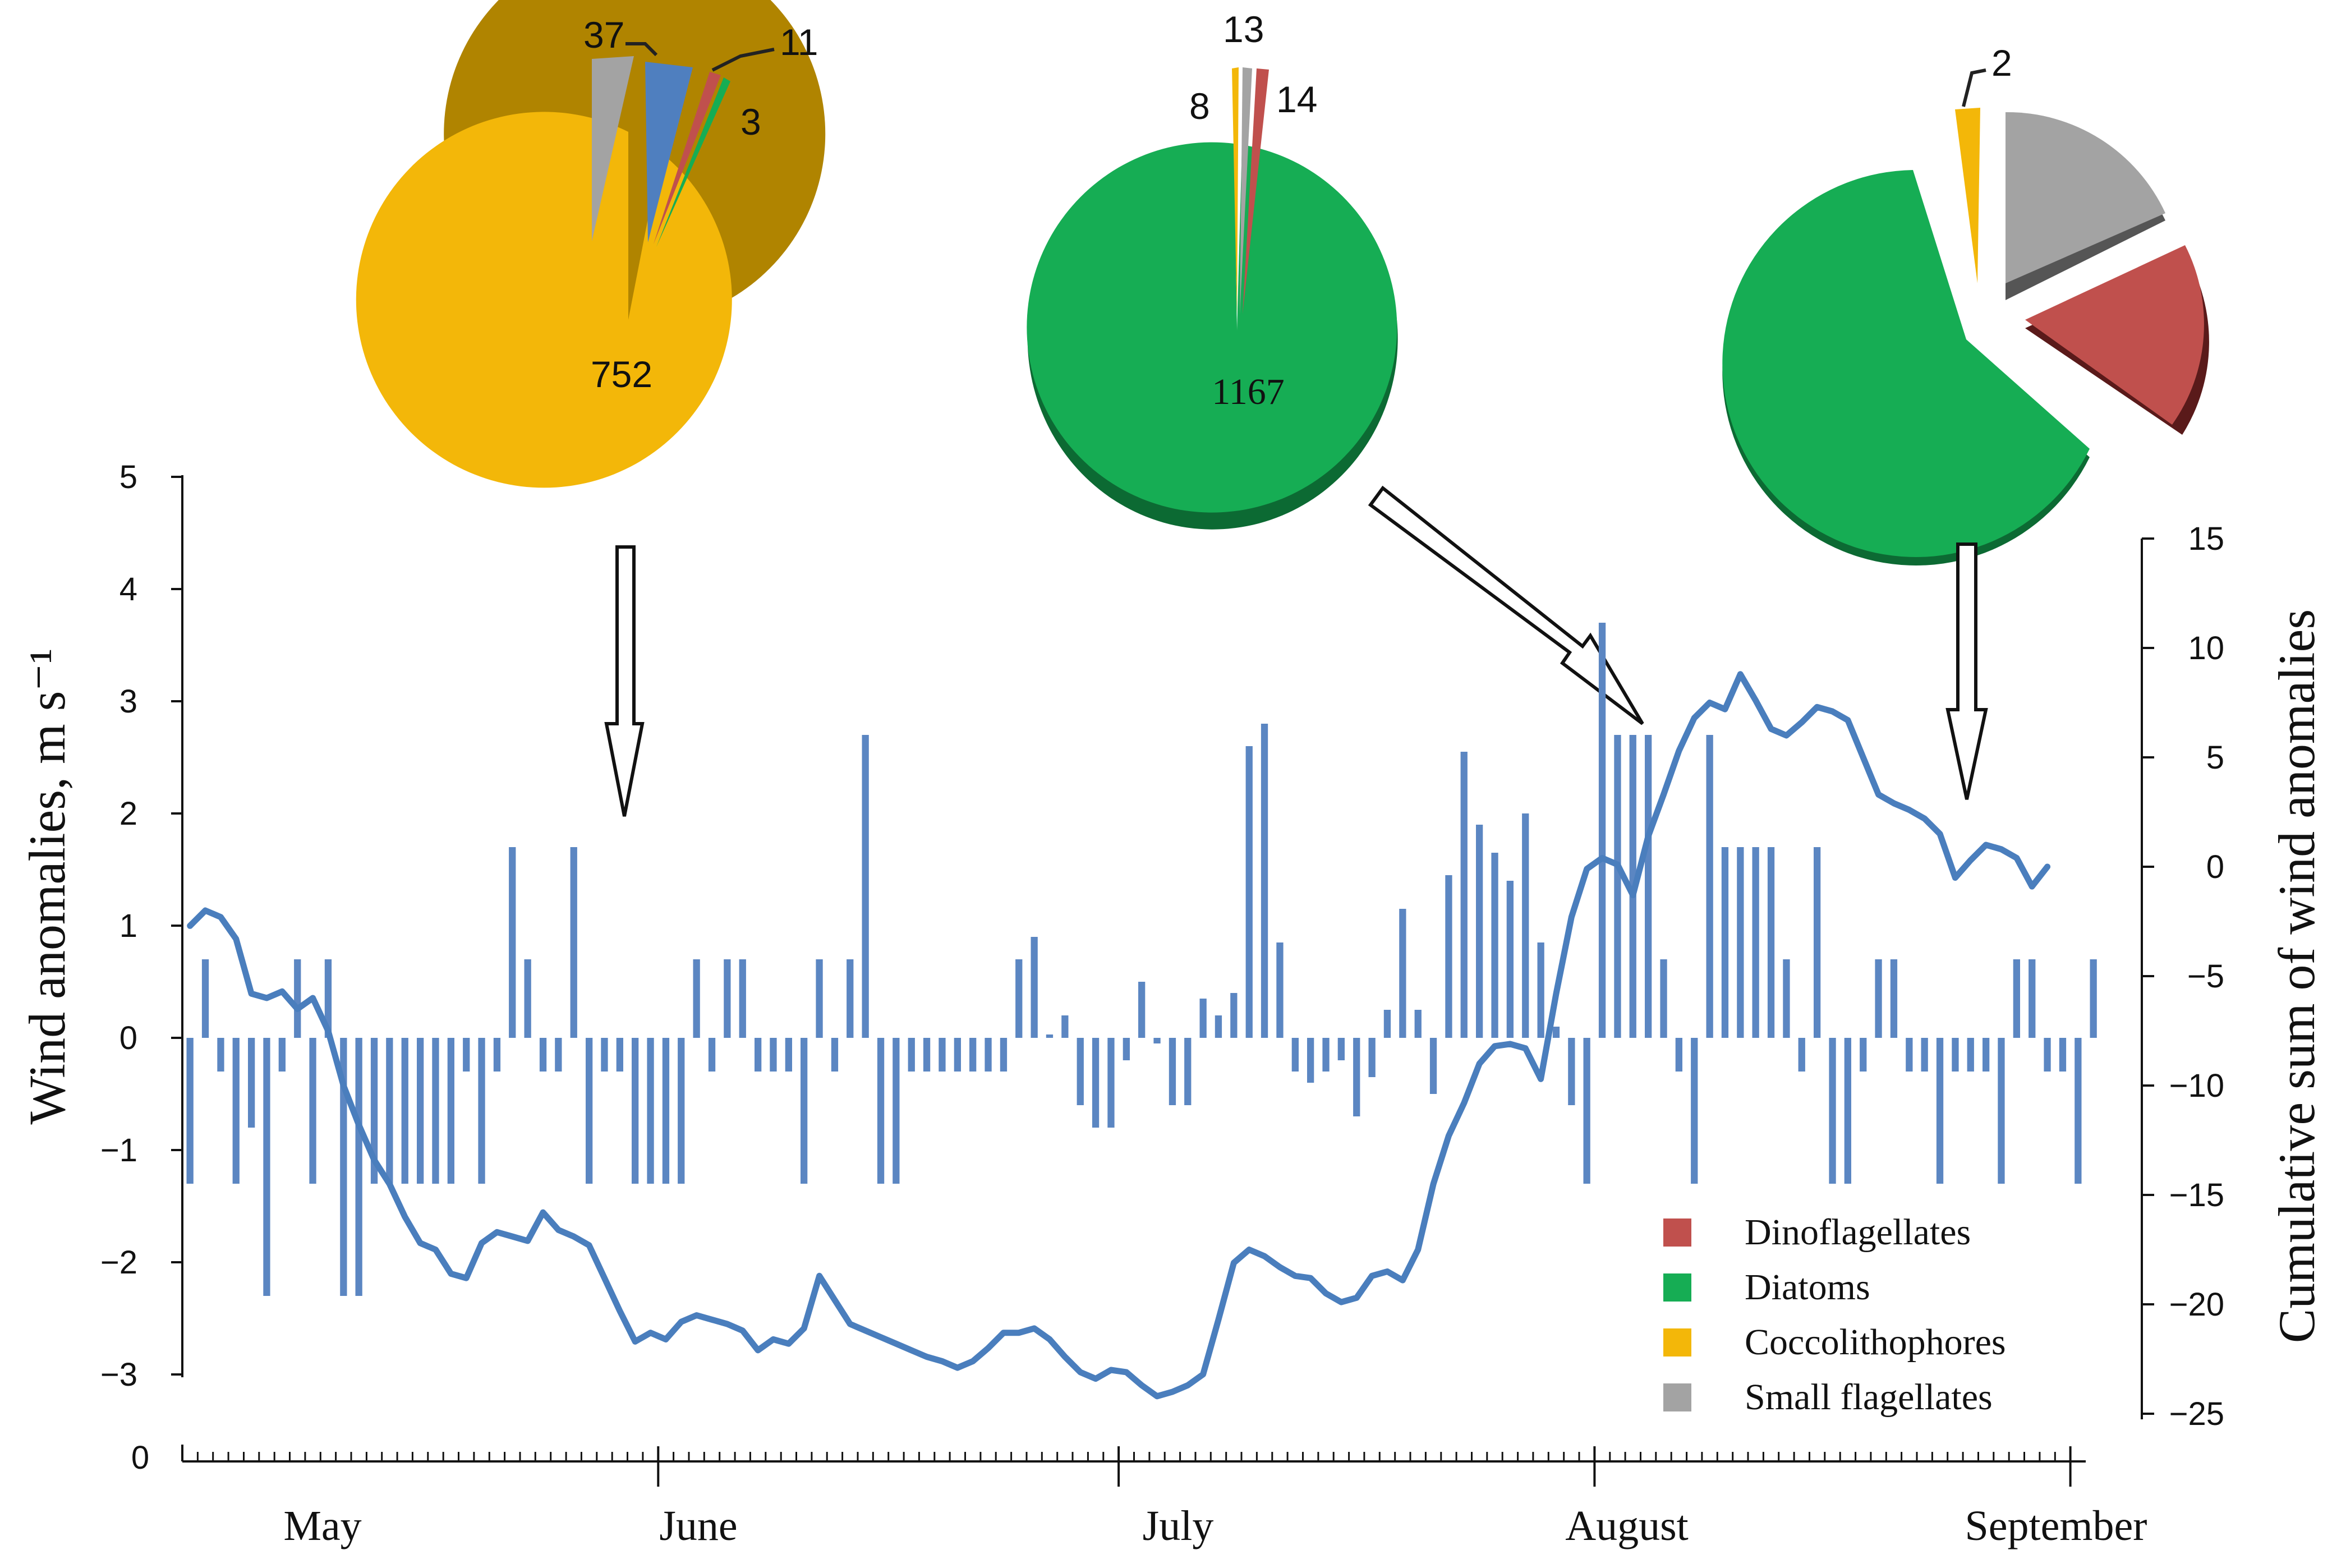 This screenshot has height=1568, width=2332. Describe the element at coordinates (2215, 867) in the screenshot. I see `right-y-tick-label: 0` at that location.